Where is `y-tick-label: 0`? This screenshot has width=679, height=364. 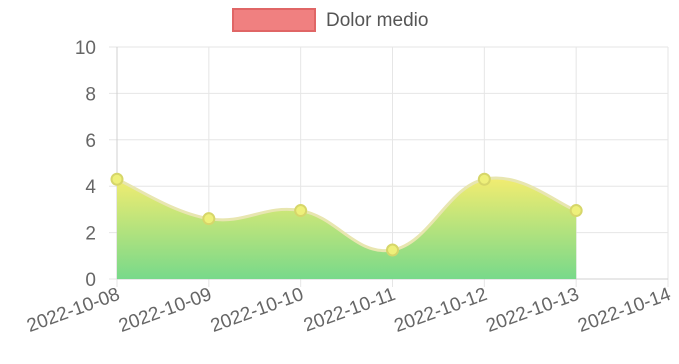 y-tick-label: 0 is located at coordinates (90, 280).